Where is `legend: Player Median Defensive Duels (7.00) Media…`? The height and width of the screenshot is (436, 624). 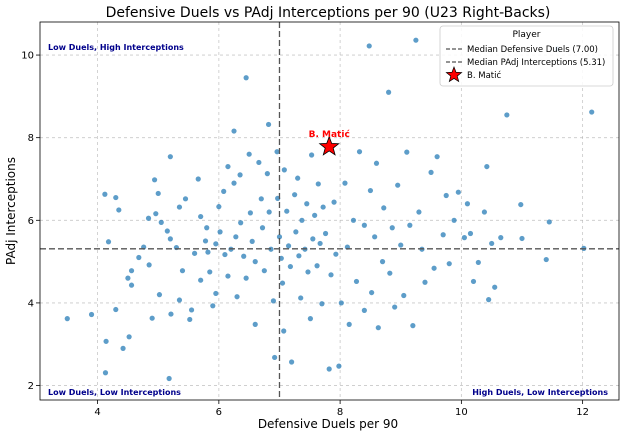
legend: Player Median Defensive Duels (7.00) Media… is located at coordinates (526, 56).